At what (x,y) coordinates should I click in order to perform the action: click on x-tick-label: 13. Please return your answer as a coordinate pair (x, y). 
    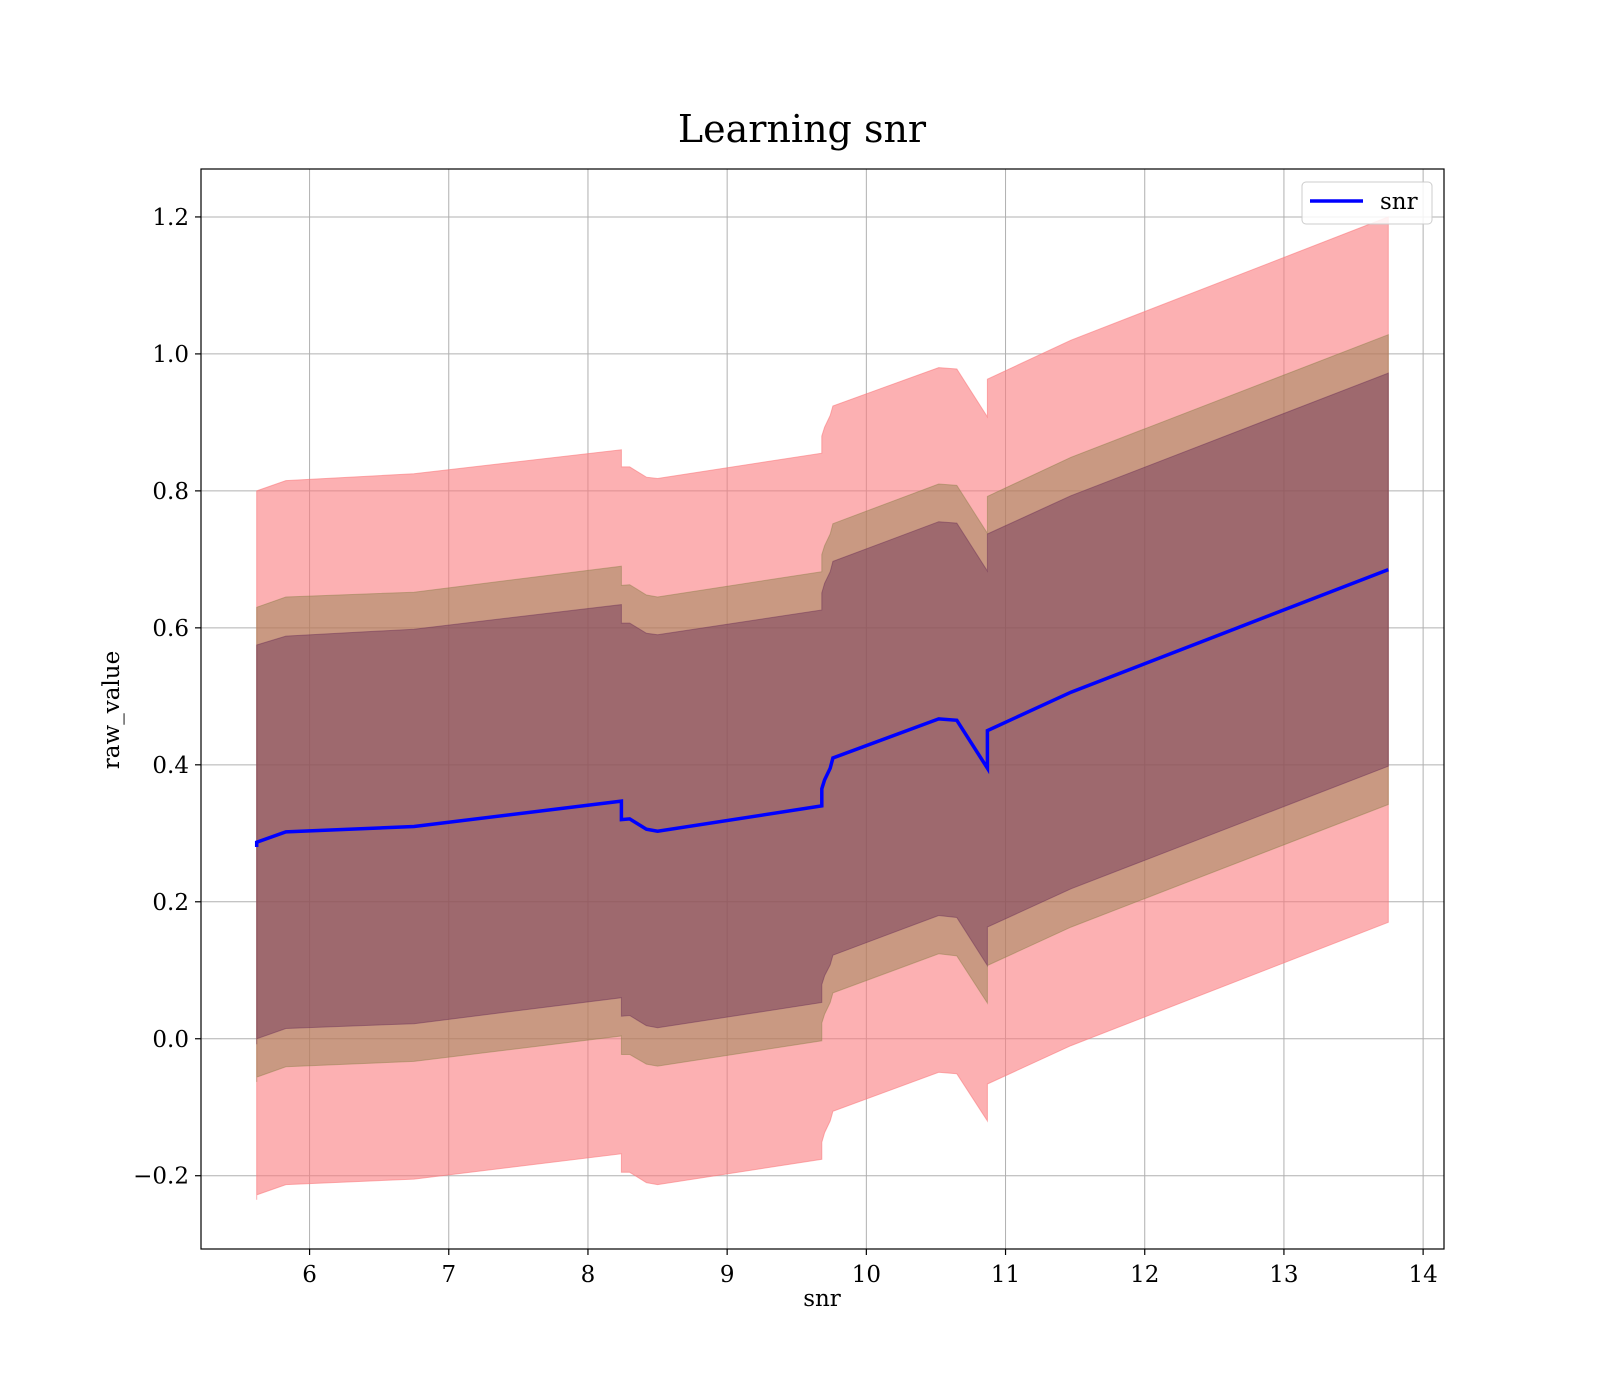
    Looking at the image, I should click on (1283, 1275).